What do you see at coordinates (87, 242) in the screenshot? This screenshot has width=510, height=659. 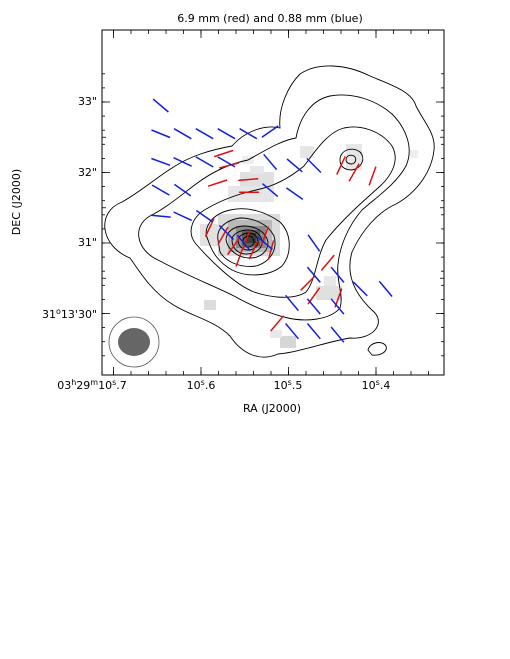 I see `y-tick-label: 31"` at bounding box center [87, 242].